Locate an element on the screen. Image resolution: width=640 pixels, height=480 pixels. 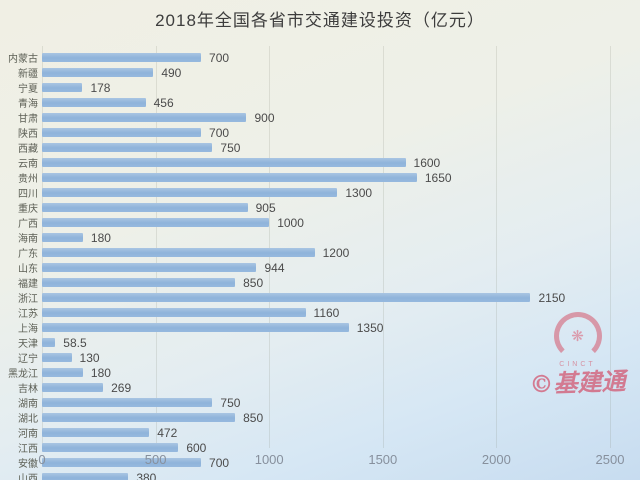
value-label: 178 is located at coordinates (100, 87).